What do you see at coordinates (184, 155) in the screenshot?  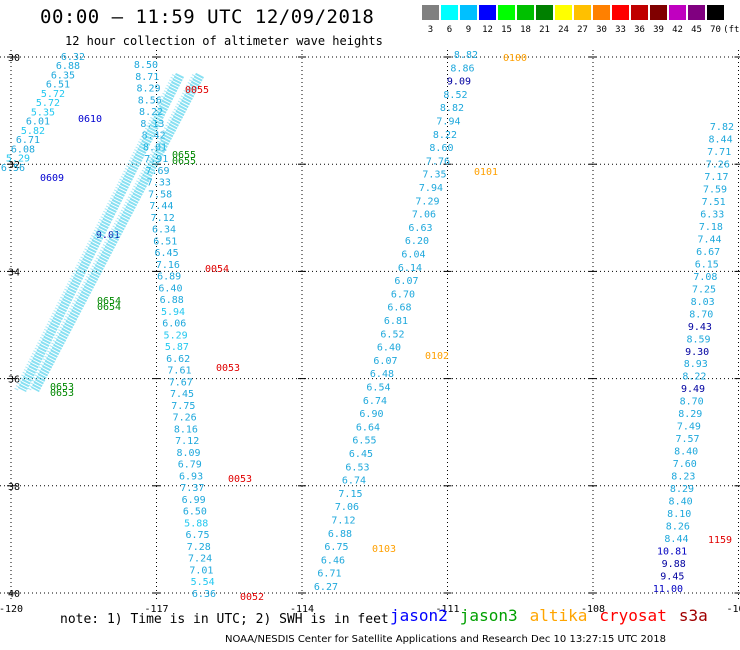 I see `time-label: 0655` at bounding box center [184, 155].